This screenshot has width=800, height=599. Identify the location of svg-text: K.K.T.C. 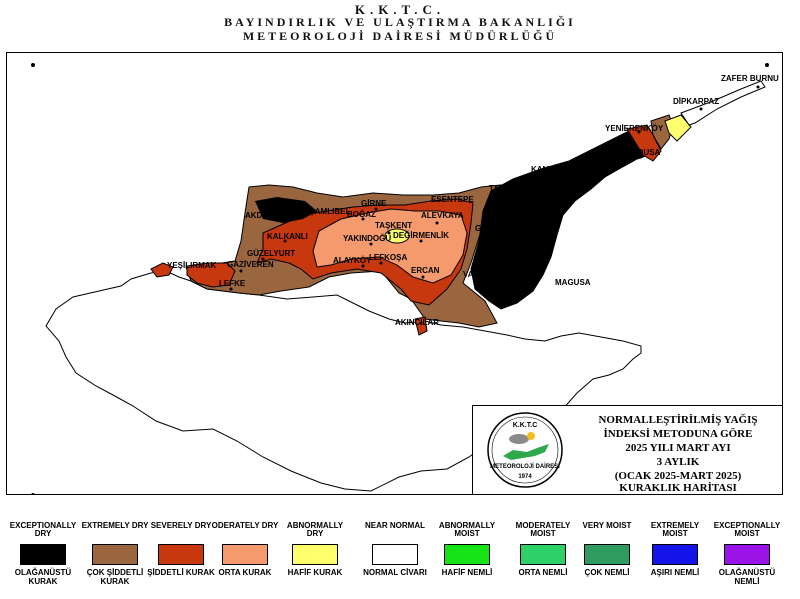
(525, 425).